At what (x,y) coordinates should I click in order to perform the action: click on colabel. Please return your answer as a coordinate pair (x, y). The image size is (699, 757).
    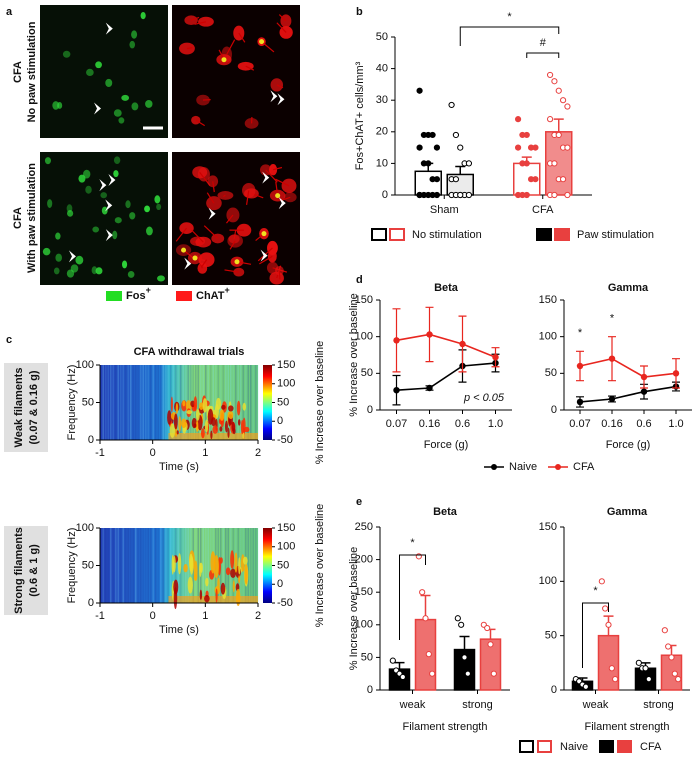
    Looking at the image, I should click on (224, 60).